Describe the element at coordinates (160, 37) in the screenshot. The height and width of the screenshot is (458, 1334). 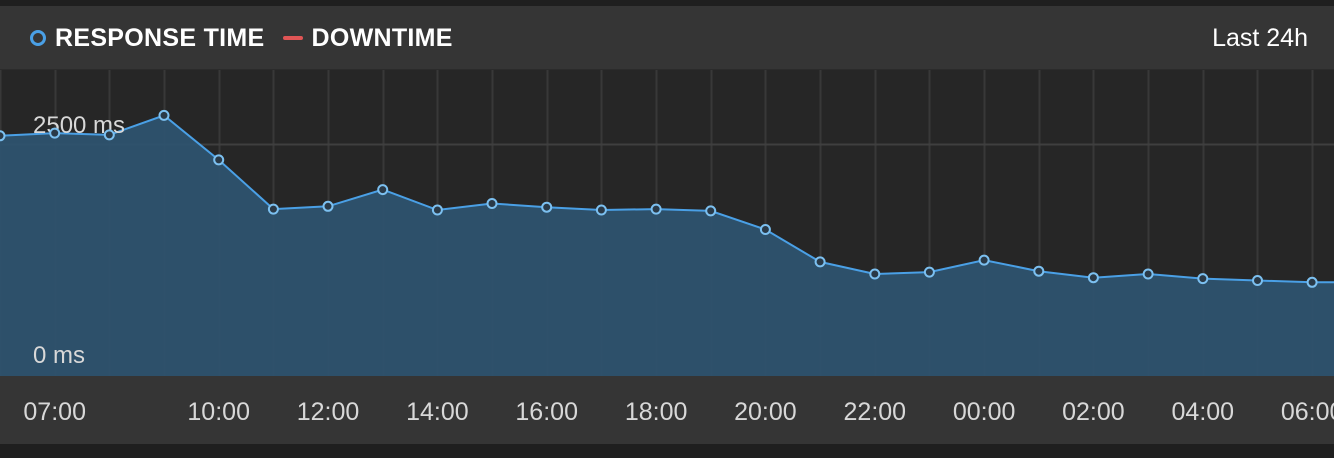
I see `legend-label-response-time: RESPONSE TIME` at that location.